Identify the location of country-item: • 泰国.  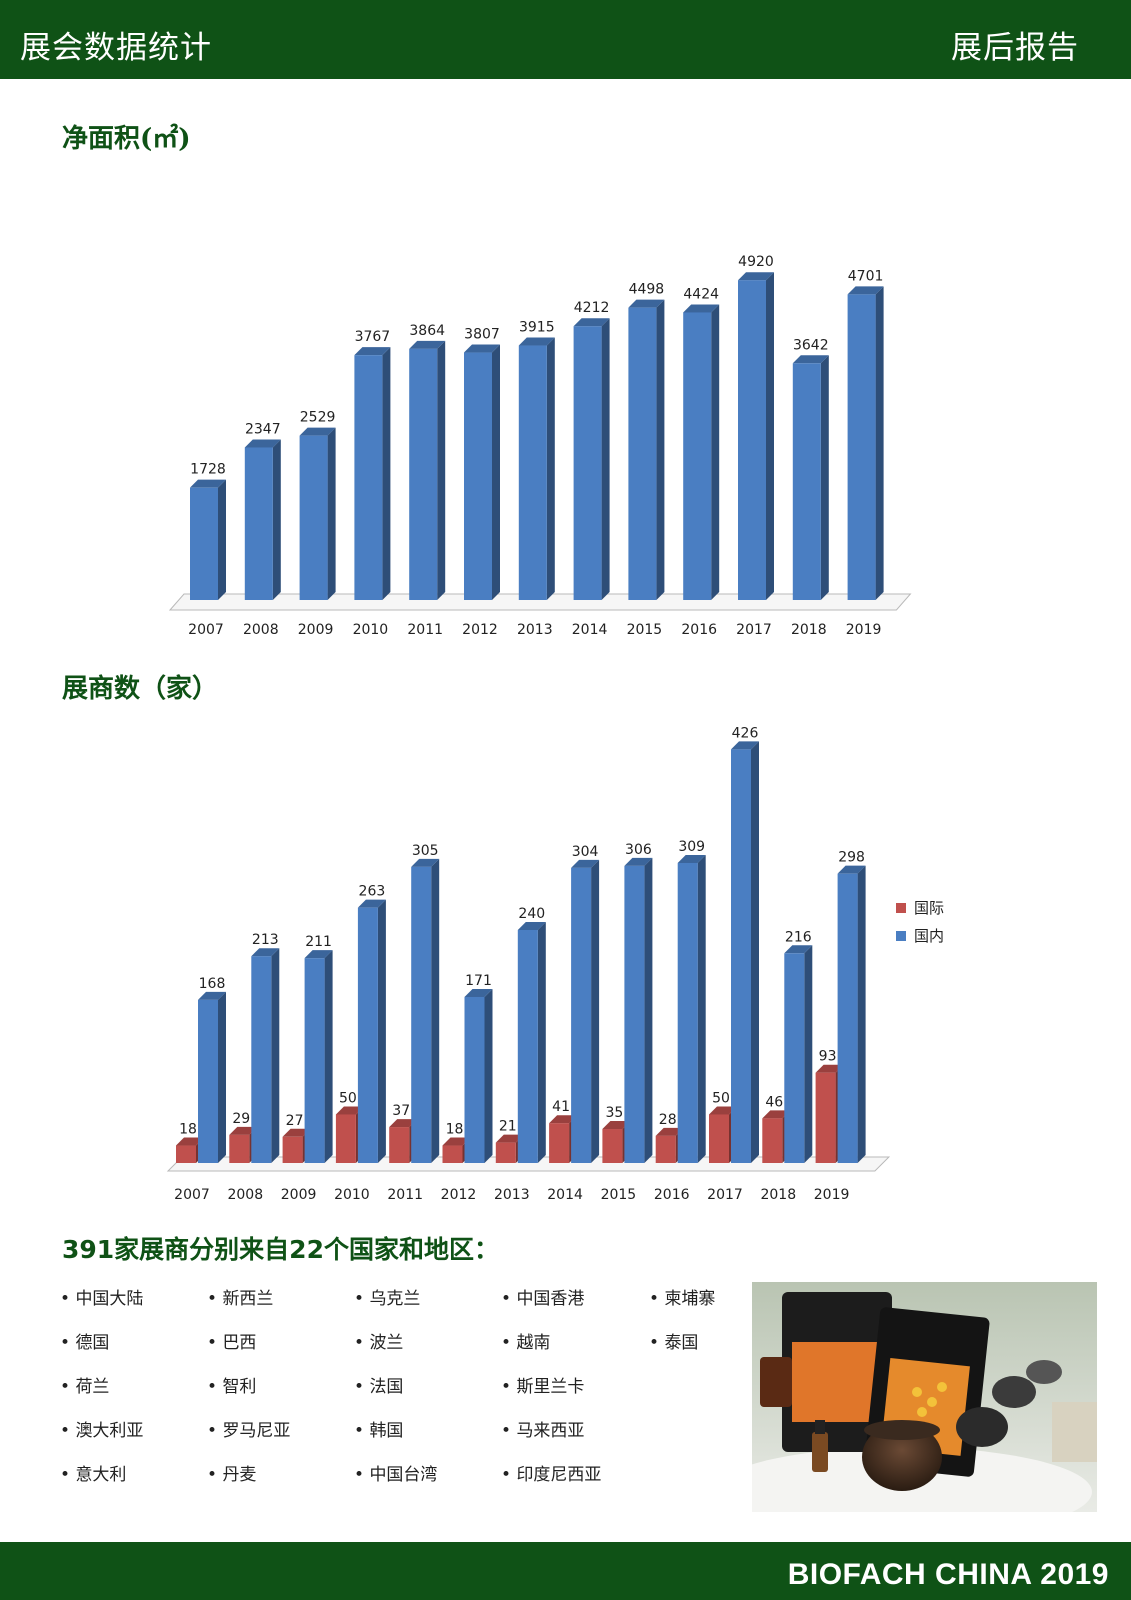
(673, 1340).